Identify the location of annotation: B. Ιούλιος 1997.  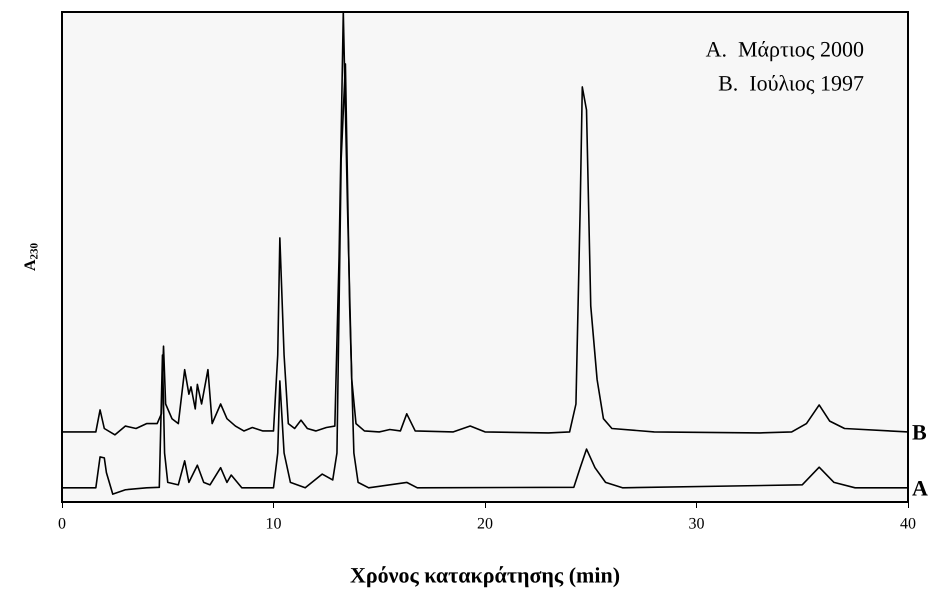
(791, 83).